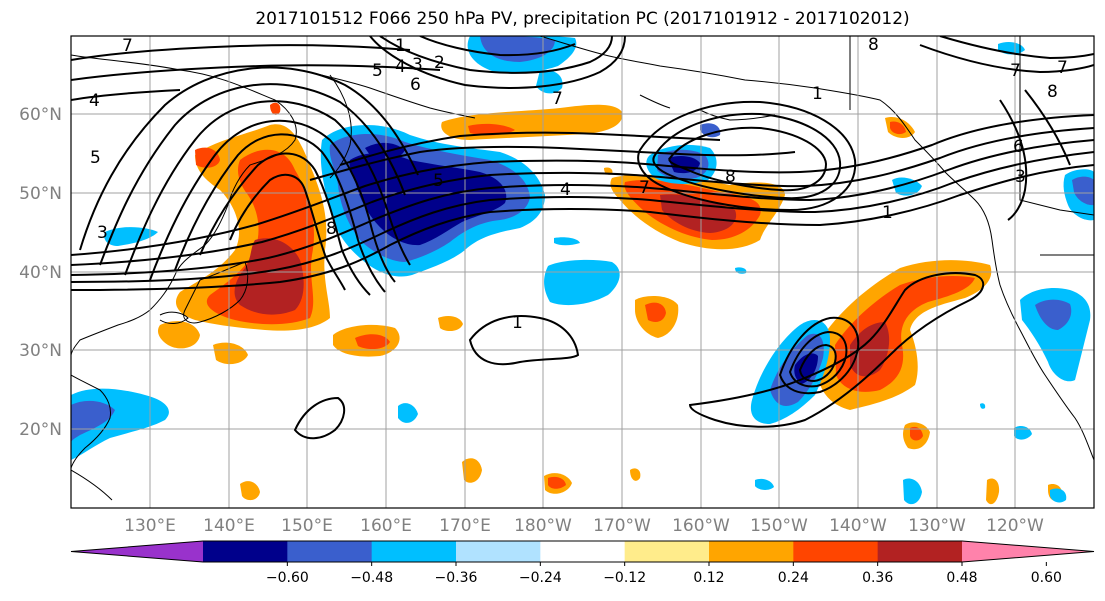  What do you see at coordinates (779, 526) in the screenshot?
I see `lon-label: 150°W` at bounding box center [779, 526].